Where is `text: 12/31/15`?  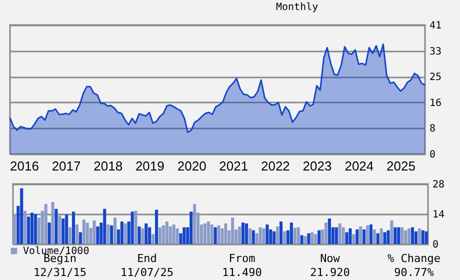 text: 12/31/15 is located at coordinates (60, 272).